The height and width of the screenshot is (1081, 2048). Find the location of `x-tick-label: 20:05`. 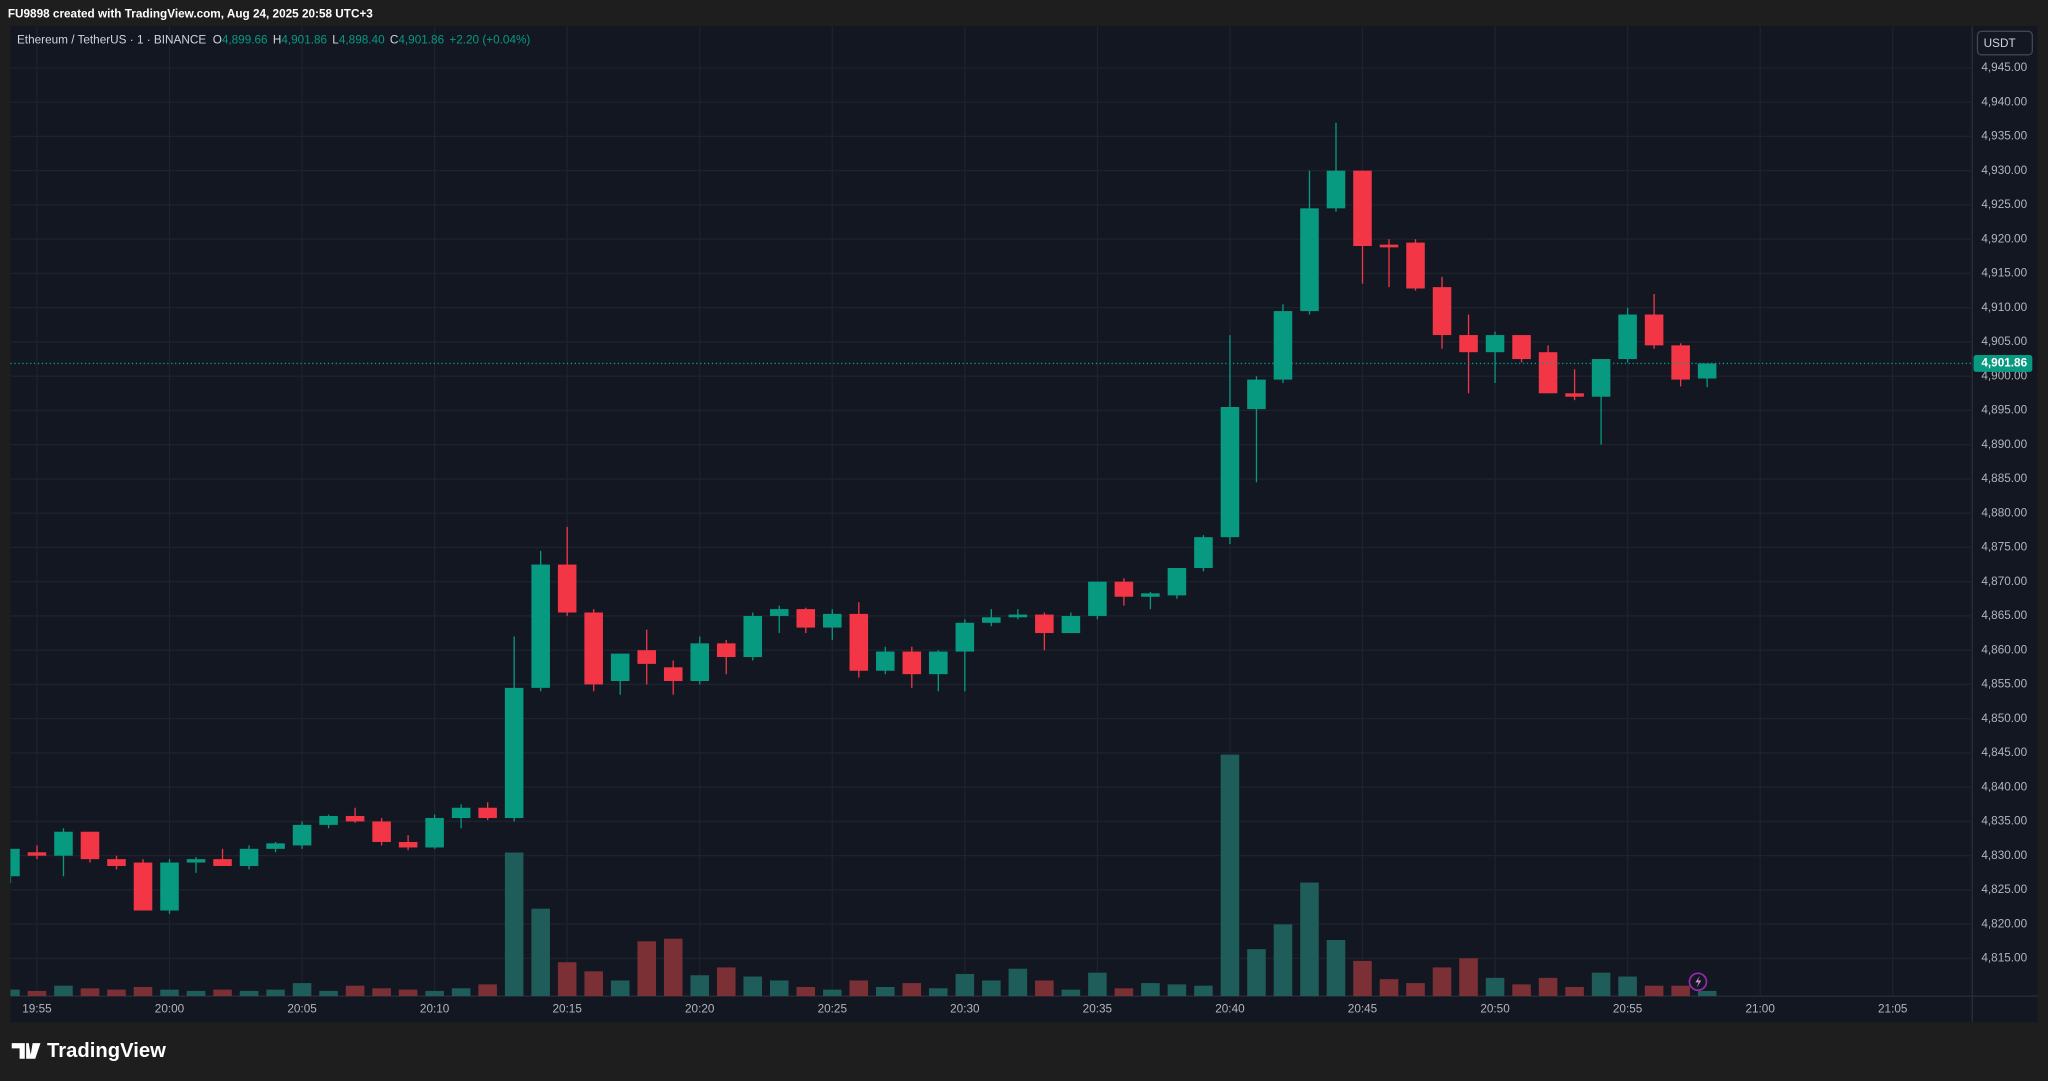

x-tick-label: 20:05 is located at coordinates (302, 1008).